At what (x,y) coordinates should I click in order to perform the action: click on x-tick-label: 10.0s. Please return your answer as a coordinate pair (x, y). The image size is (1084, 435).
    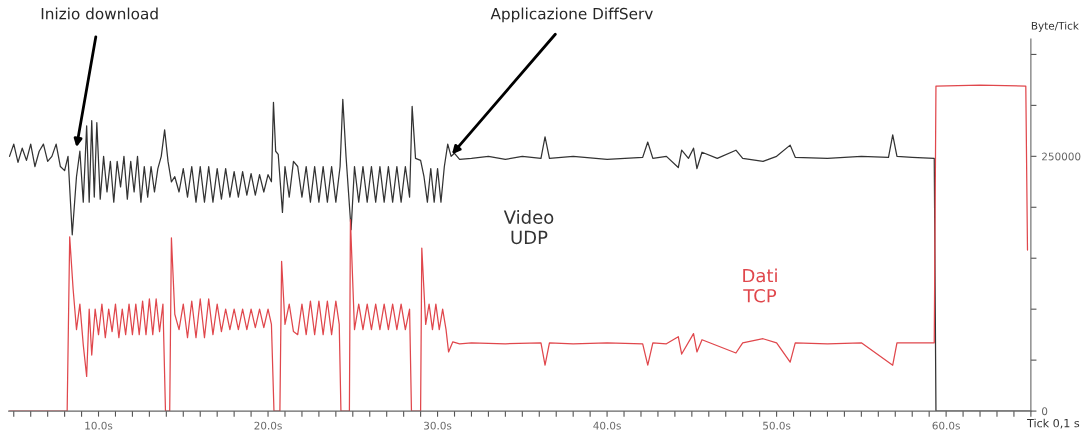
    Looking at the image, I should click on (99, 425).